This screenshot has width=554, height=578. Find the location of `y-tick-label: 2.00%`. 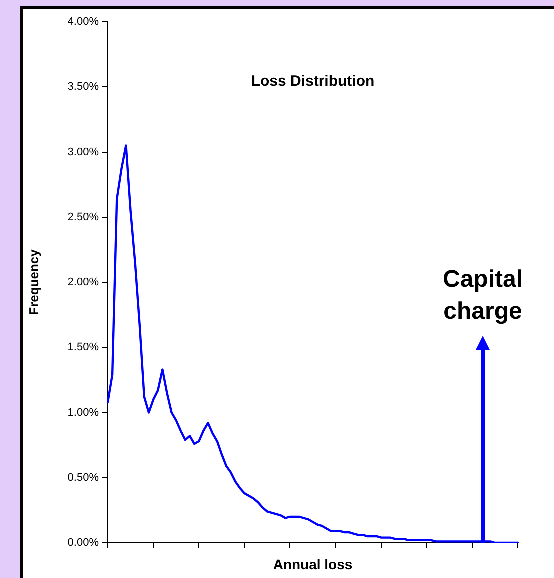

y-tick-label: 2.00% is located at coordinates (84, 282).